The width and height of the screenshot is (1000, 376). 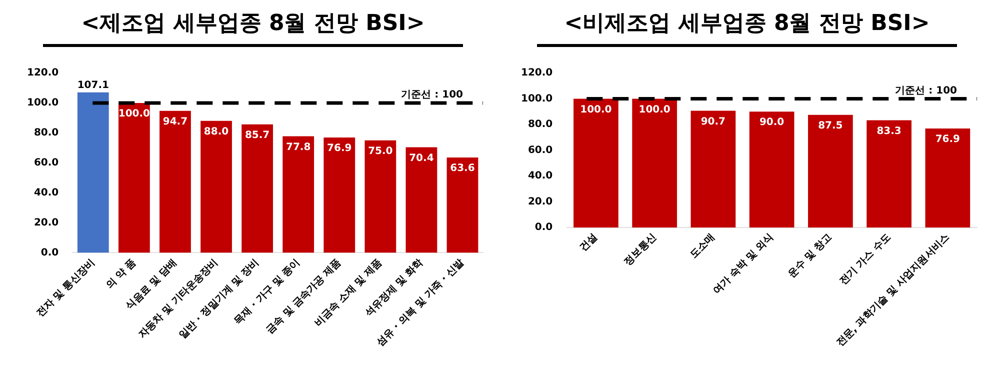 What do you see at coordinates (810, 256) in the screenshot?
I see `x-tick-label: 운수 및 창고` at bounding box center [810, 256].